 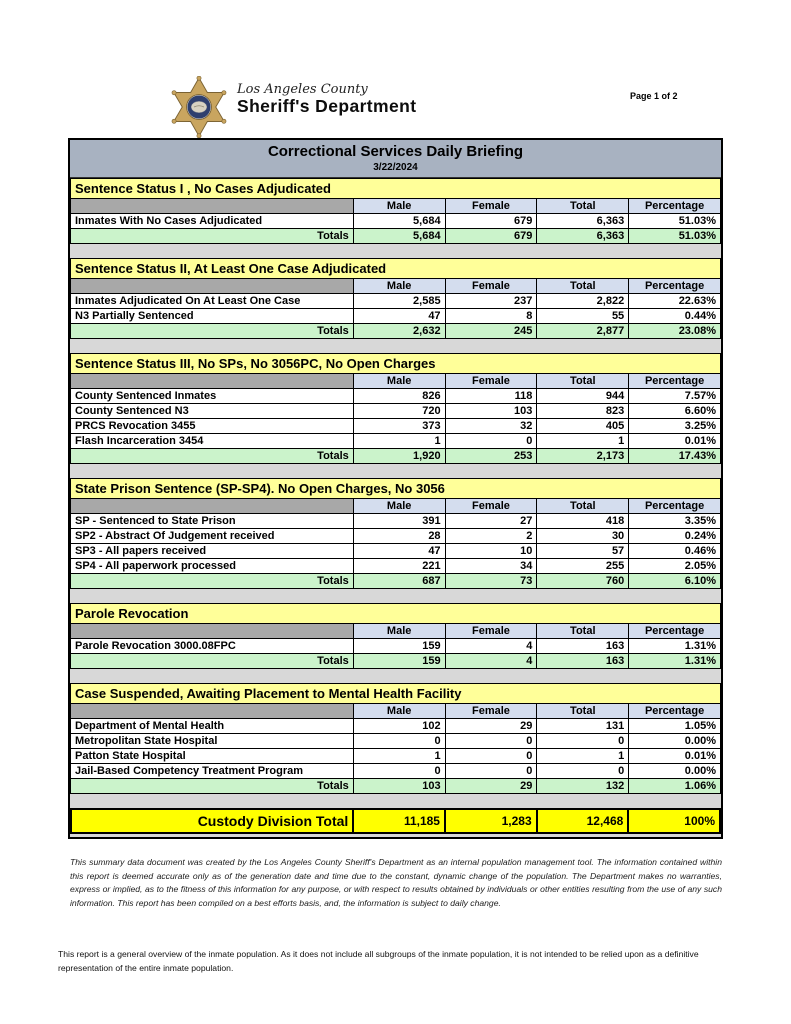 What do you see at coordinates (491, 536) in the screenshot?
I see `cell-female: 2` at bounding box center [491, 536].